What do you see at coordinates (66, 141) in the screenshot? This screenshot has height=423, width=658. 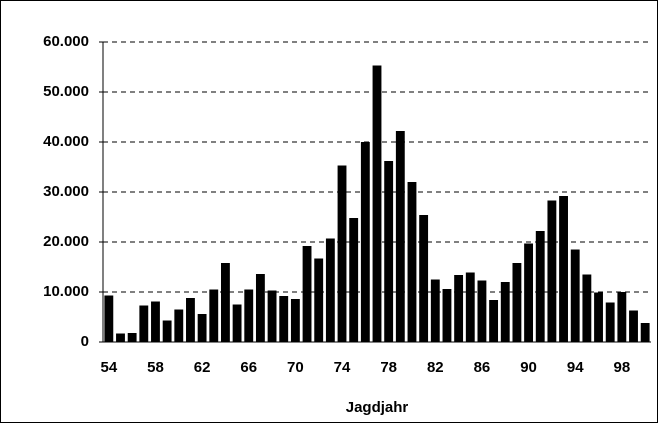 I see `y-tick-label: 40.000` at bounding box center [66, 141].